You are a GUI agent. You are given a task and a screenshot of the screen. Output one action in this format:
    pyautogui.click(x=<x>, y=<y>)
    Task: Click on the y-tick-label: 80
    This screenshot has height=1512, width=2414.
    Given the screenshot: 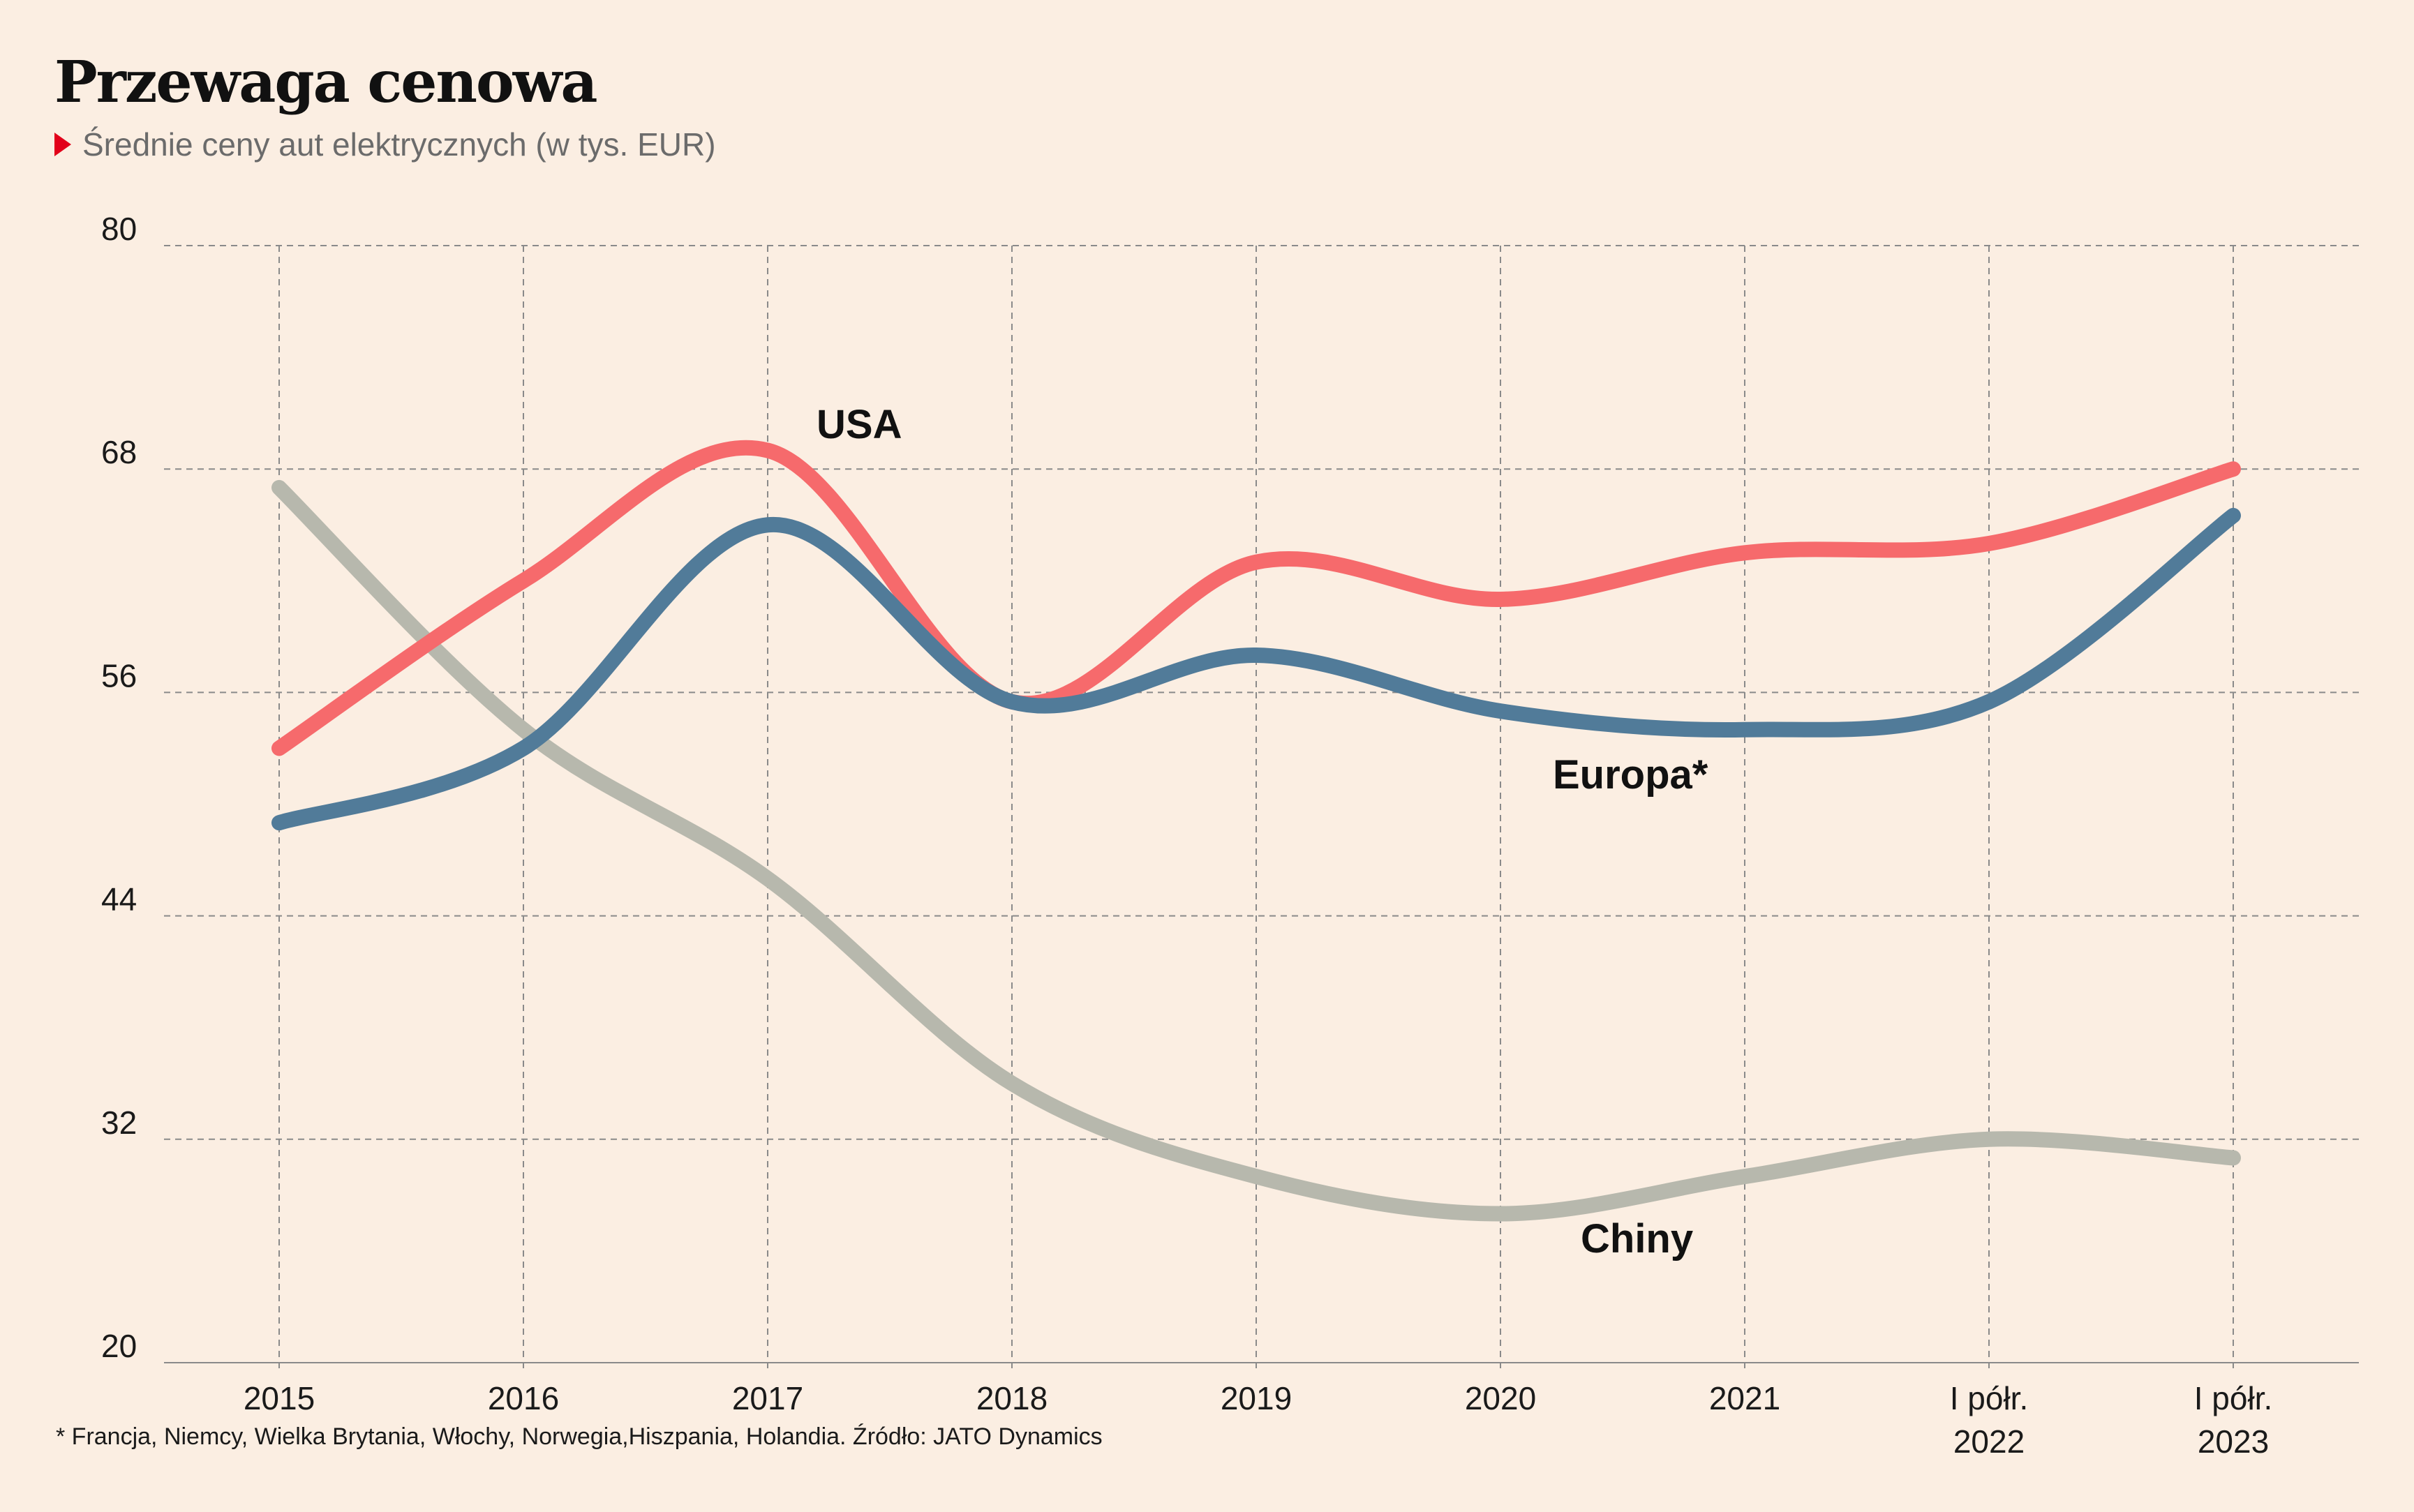 What is the action you would take?
    pyautogui.click(x=119, y=229)
    